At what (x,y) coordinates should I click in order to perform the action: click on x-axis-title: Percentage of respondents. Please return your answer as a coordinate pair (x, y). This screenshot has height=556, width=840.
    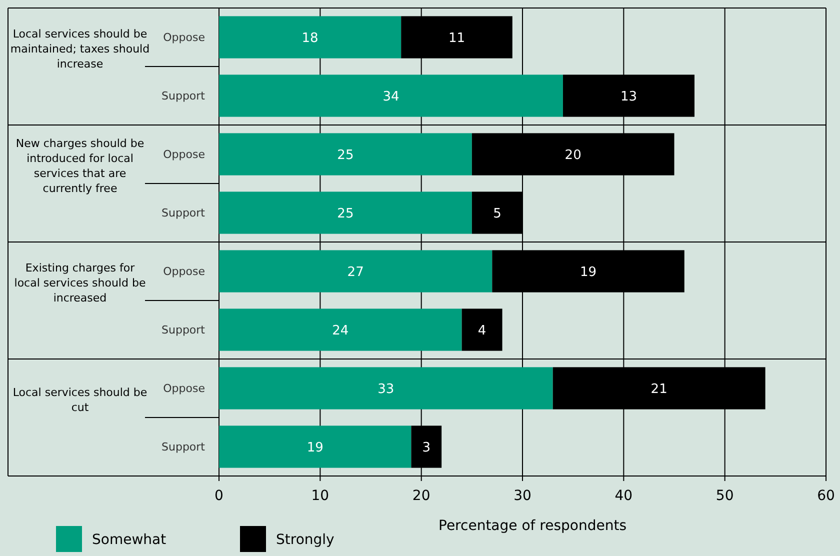
    Looking at the image, I should click on (532, 526).